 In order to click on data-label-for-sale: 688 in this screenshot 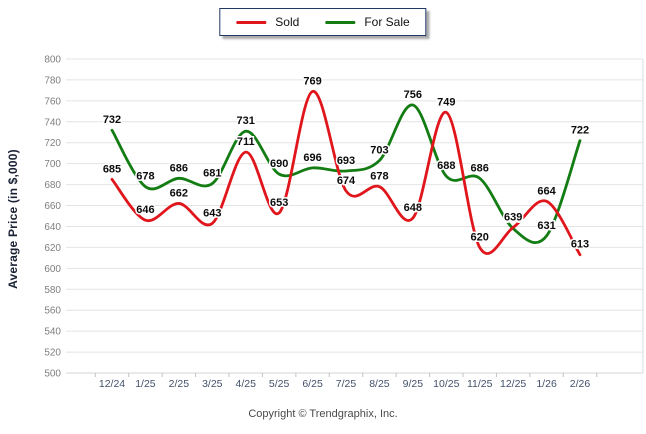, I will do `click(446, 166)`.